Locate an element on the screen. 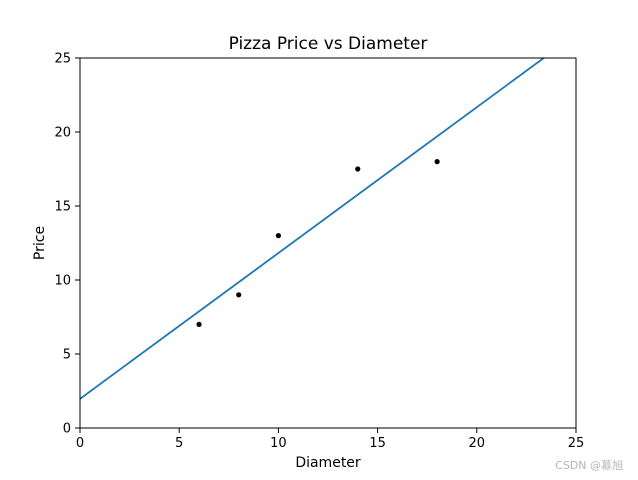 The width and height of the screenshot is (638, 480). x-tick-label: 15 is located at coordinates (377, 443).